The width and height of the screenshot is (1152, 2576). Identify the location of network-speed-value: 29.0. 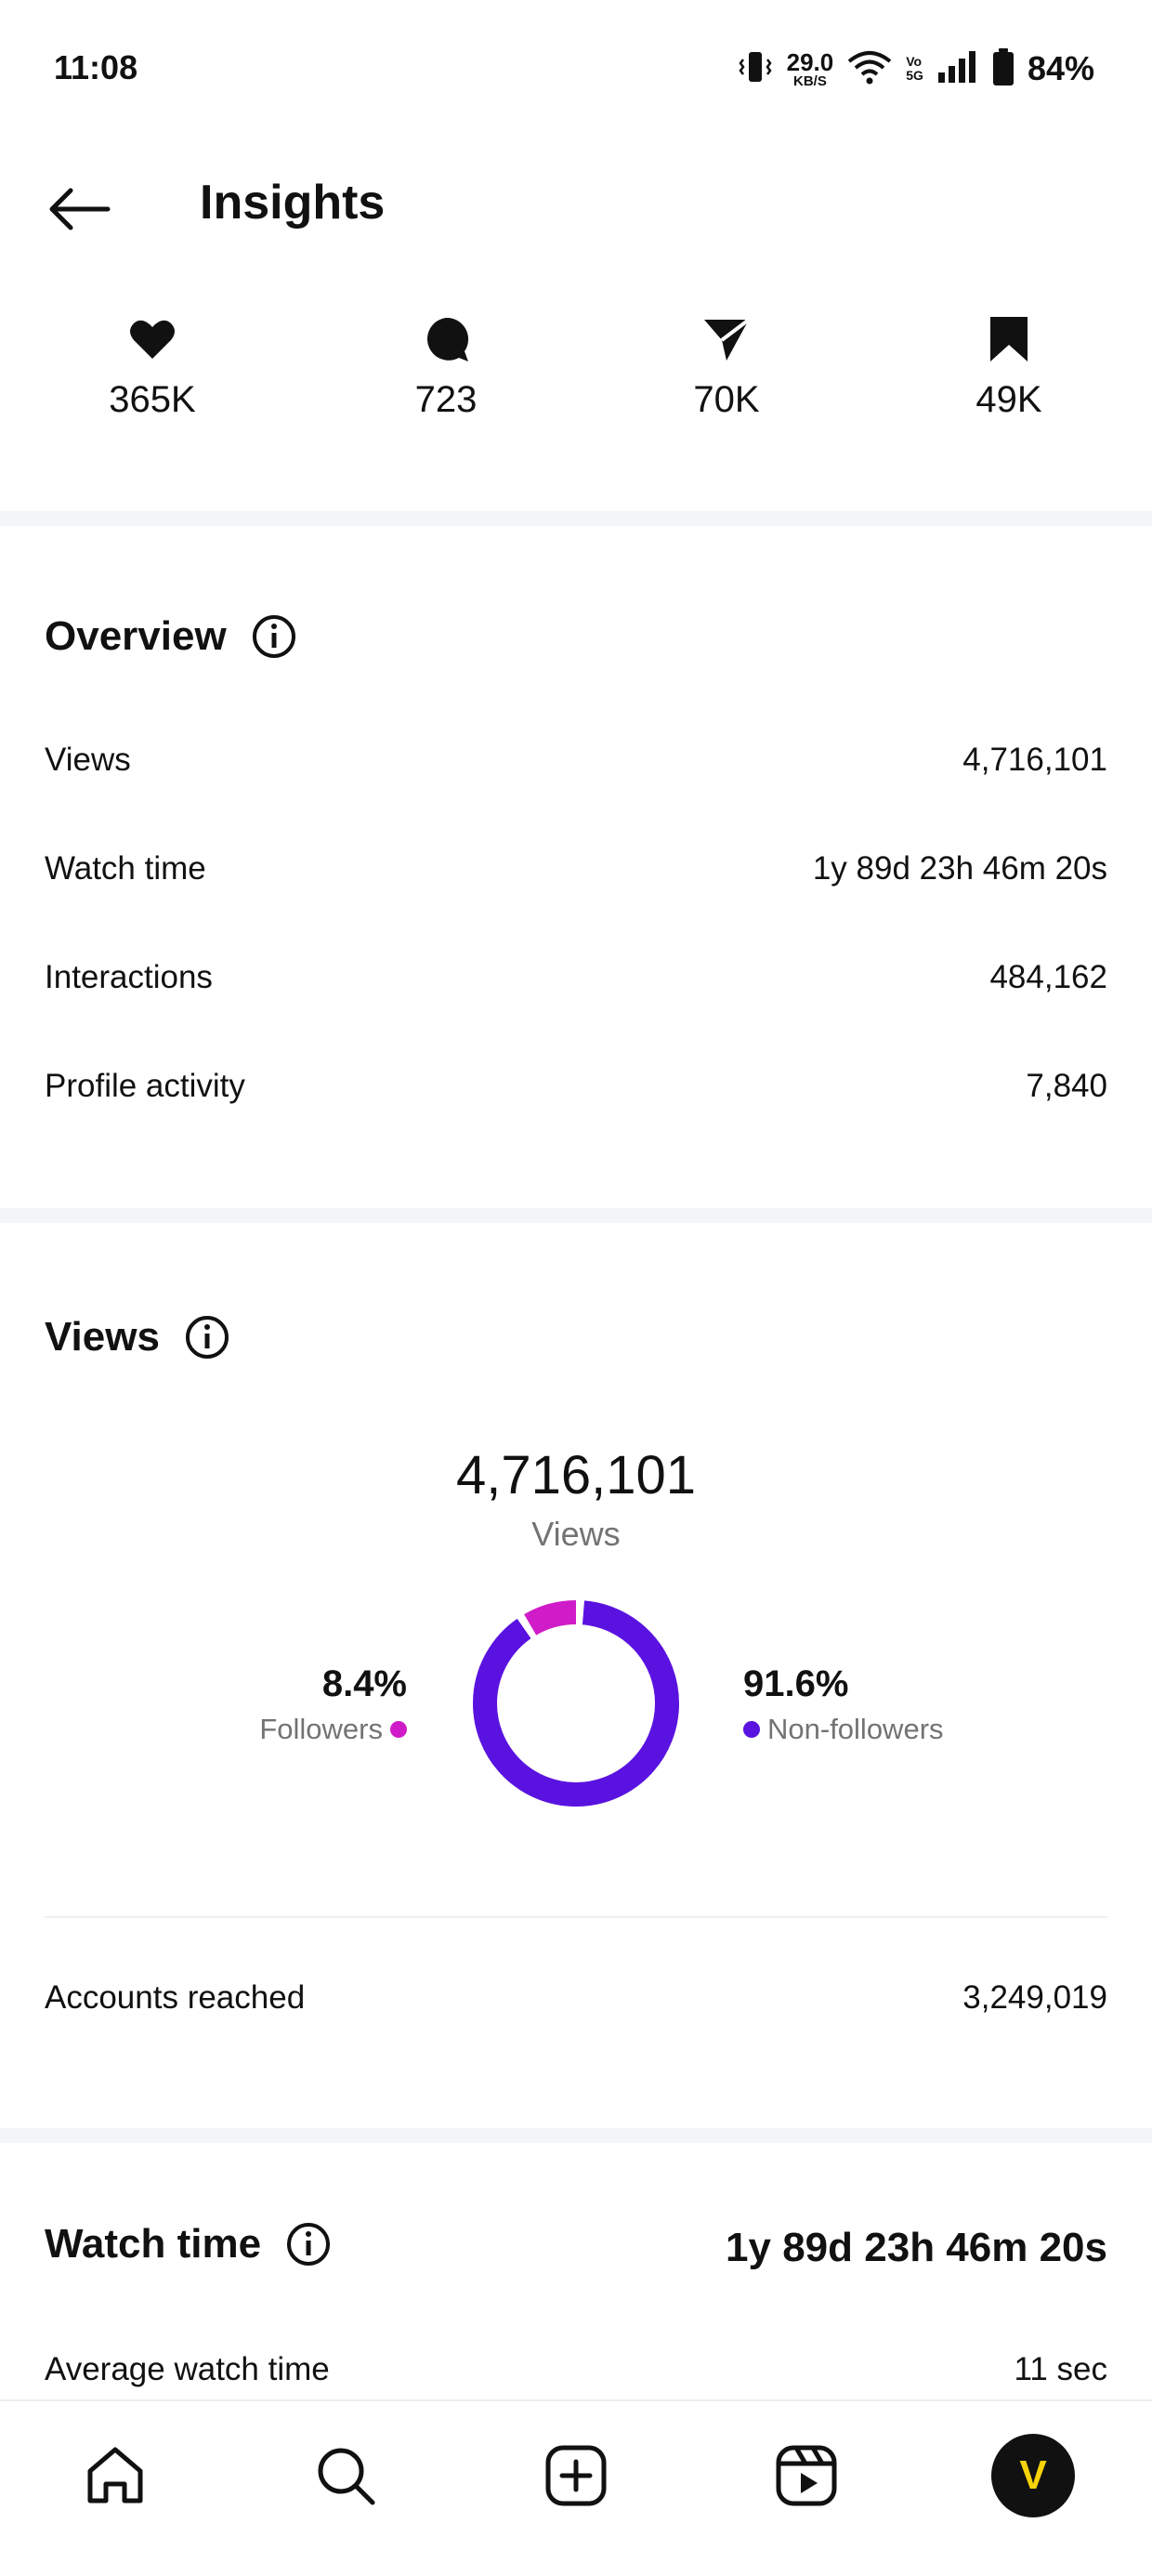
(810, 62).